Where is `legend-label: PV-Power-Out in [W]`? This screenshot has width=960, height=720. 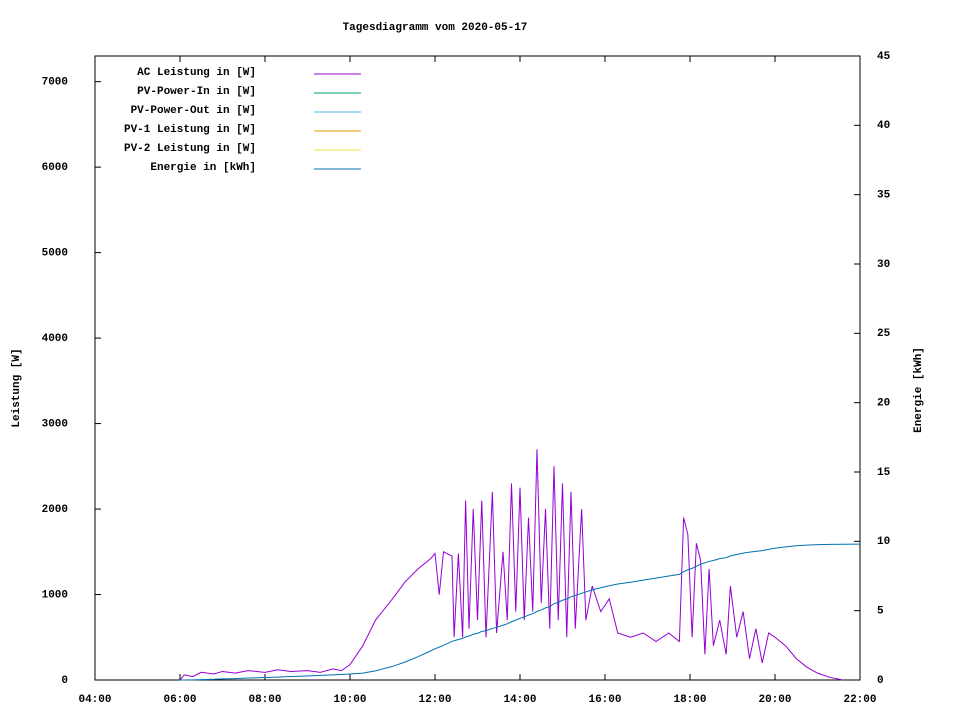 legend-label: PV-Power-Out in [W] is located at coordinates (193, 111).